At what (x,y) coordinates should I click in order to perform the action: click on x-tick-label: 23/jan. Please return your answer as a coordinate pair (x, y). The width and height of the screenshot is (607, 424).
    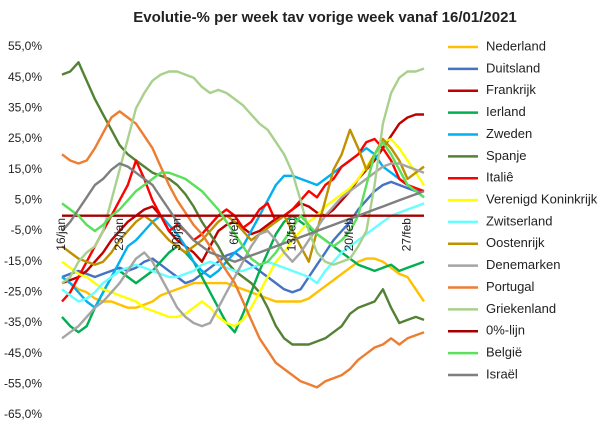
    Looking at the image, I should click on (119, 234).